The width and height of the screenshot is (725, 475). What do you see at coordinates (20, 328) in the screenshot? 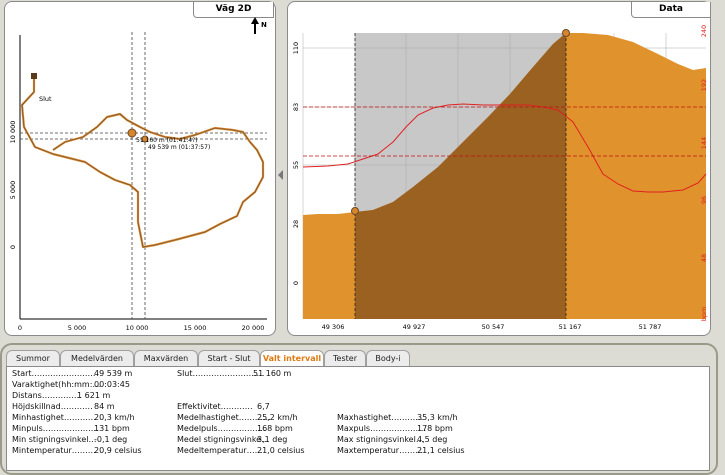
I see `map-x-tick-0: 0` at bounding box center [20, 328].